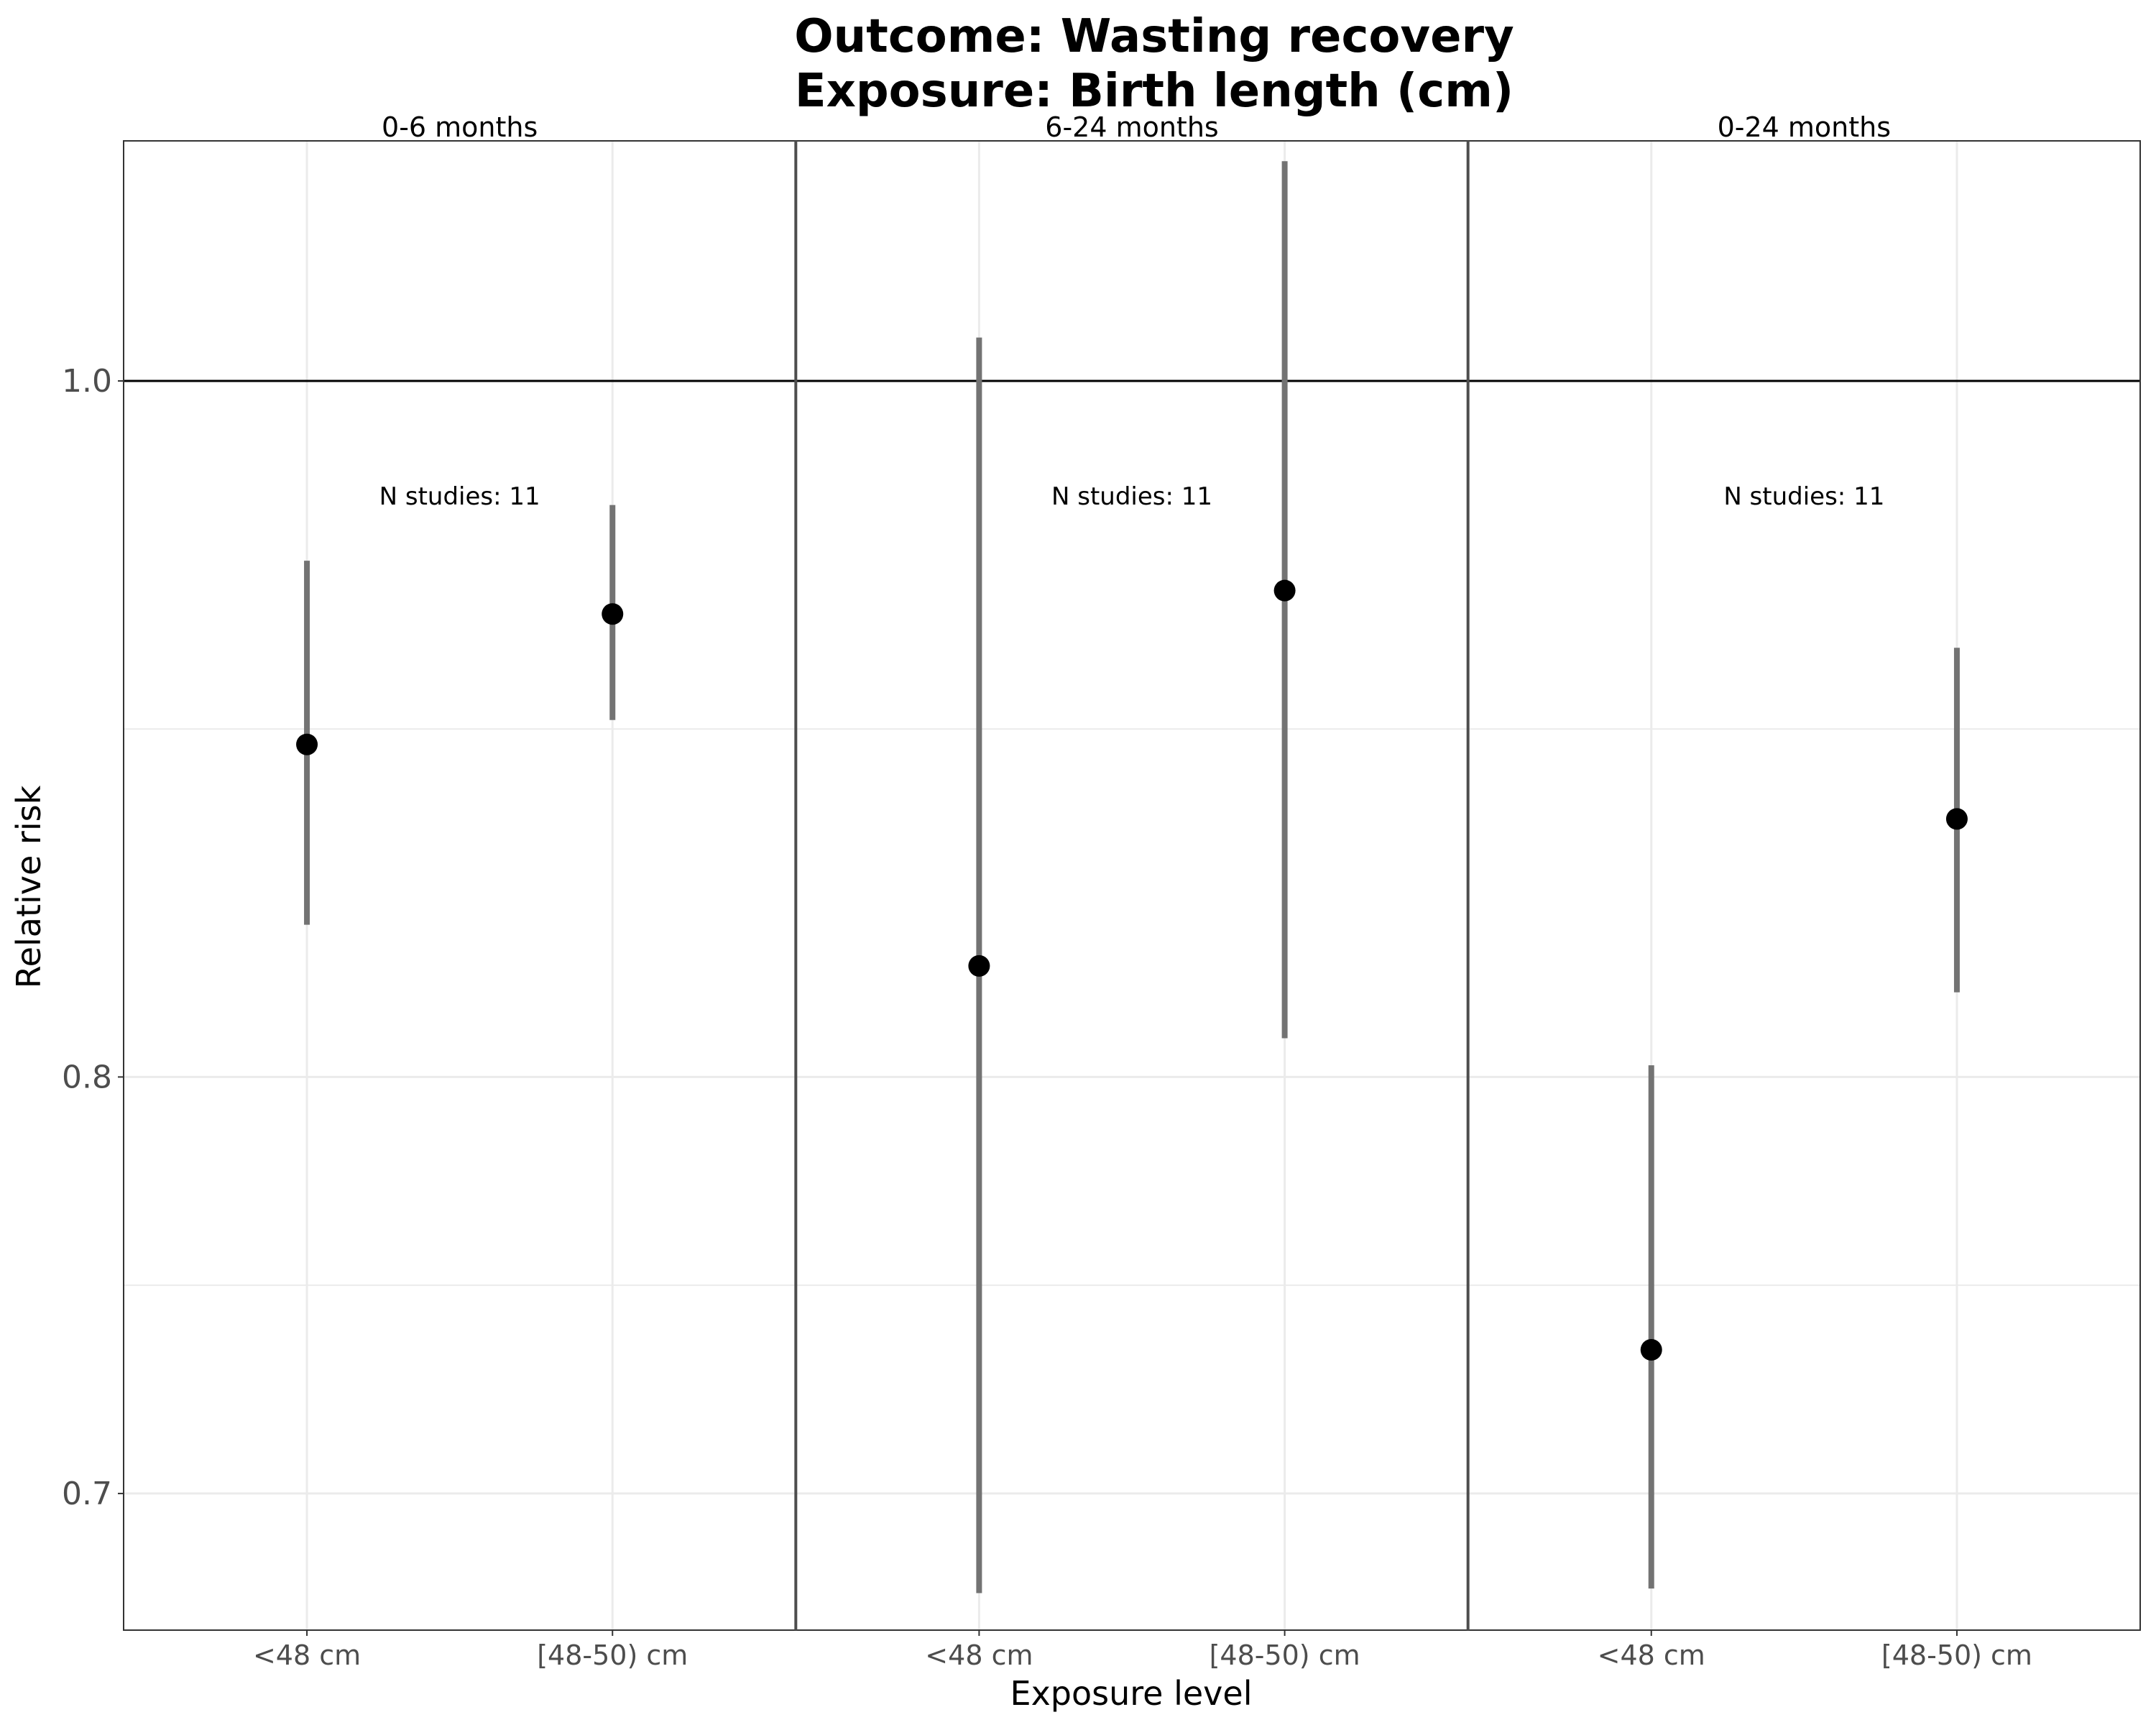  I want to click on y-tick-label: 1.0, so click(87, 381).